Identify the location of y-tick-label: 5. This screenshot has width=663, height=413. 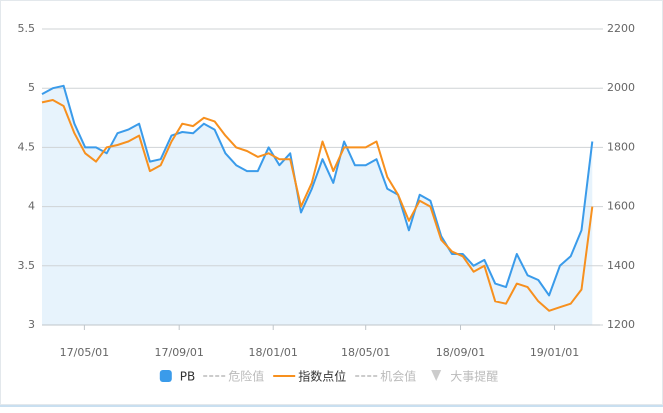
(31, 87).